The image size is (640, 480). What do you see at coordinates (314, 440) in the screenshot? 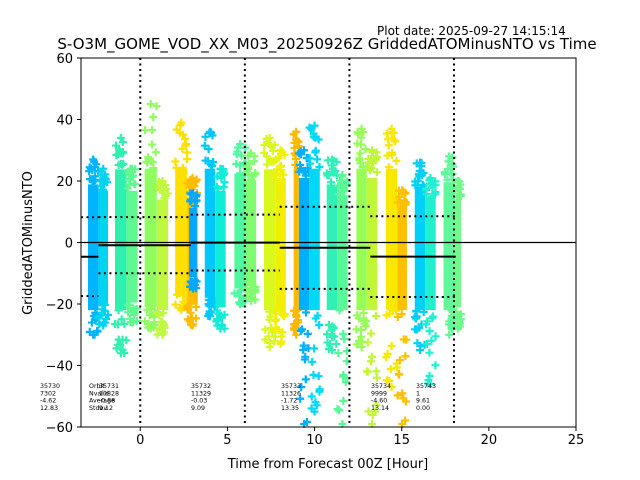
I see `x-tick-label: 10` at bounding box center [314, 440].